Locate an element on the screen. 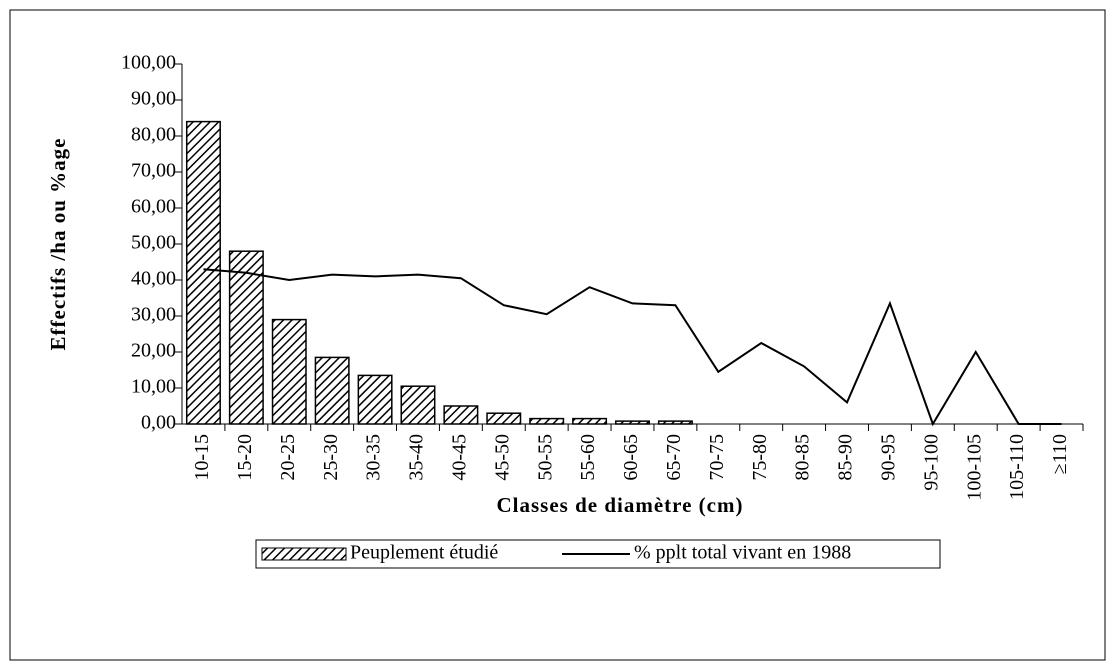  x-tick-label: 60-65 is located at coordinates (631, 457).